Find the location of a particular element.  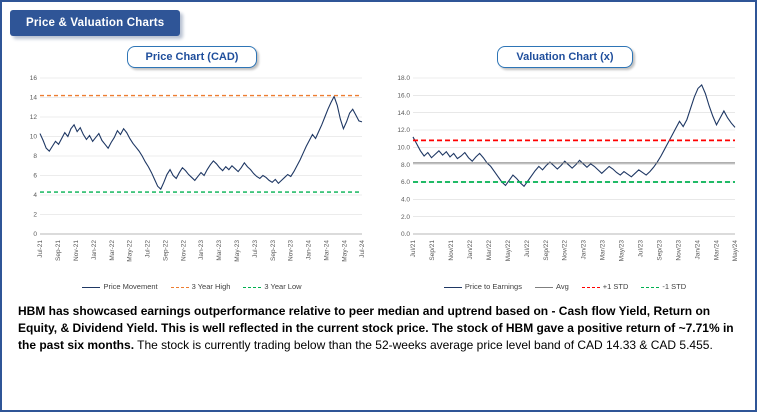

price-chart-legend: Price Movement 3 Year High 3 Year Low is located at coordinates (192, 286).